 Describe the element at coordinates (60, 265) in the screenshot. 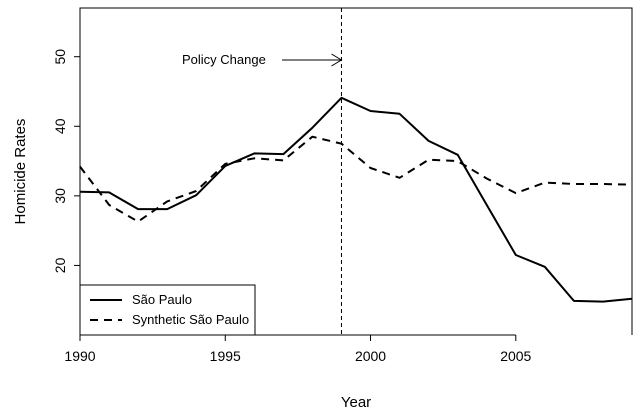

I see `y-tick-label: 20` at that location.